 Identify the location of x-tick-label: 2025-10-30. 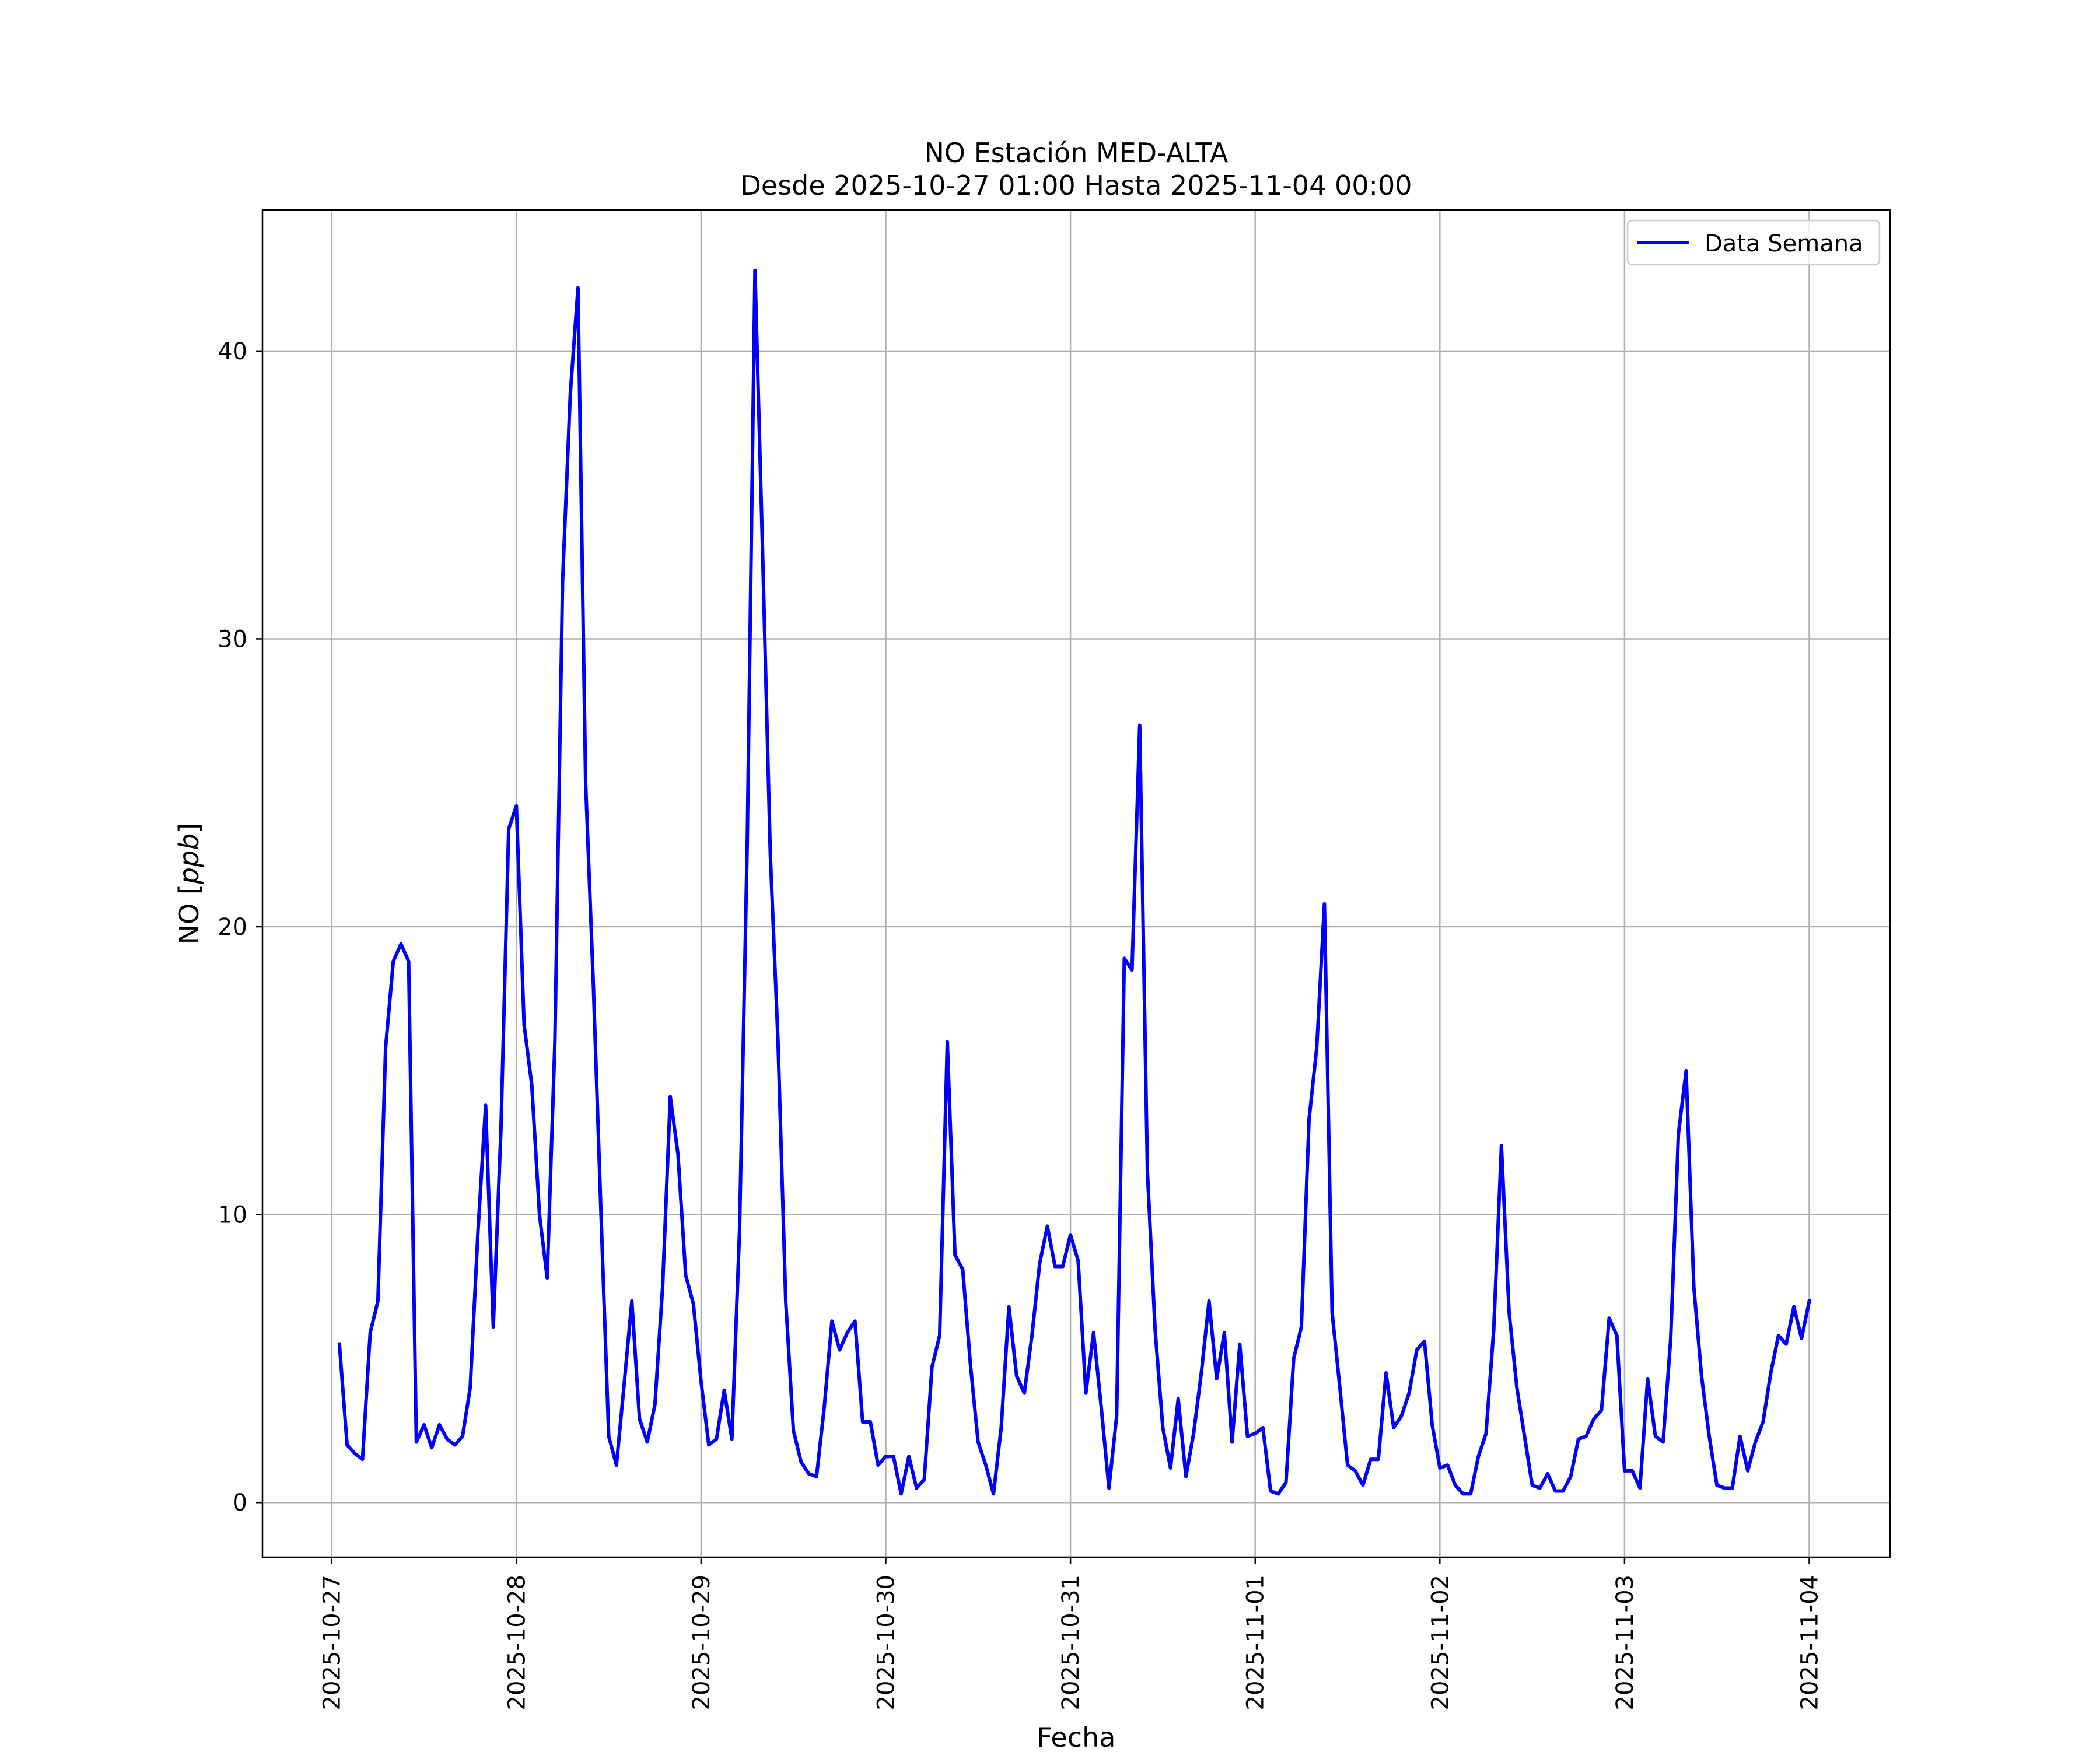
(886, 1642).